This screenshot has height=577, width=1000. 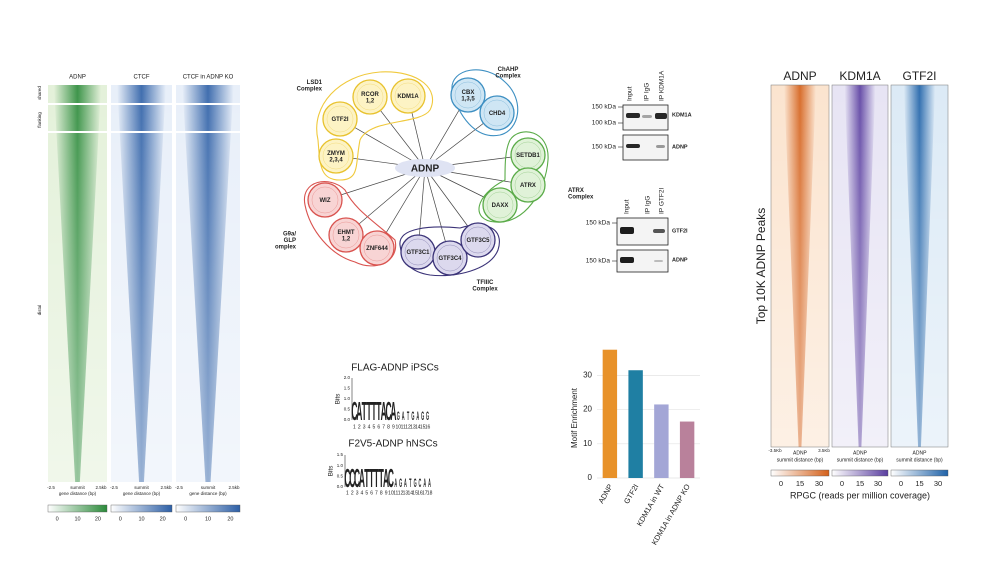 I want to click on complex-label: G9a/GLP omplex, so click(x=286, y=241).